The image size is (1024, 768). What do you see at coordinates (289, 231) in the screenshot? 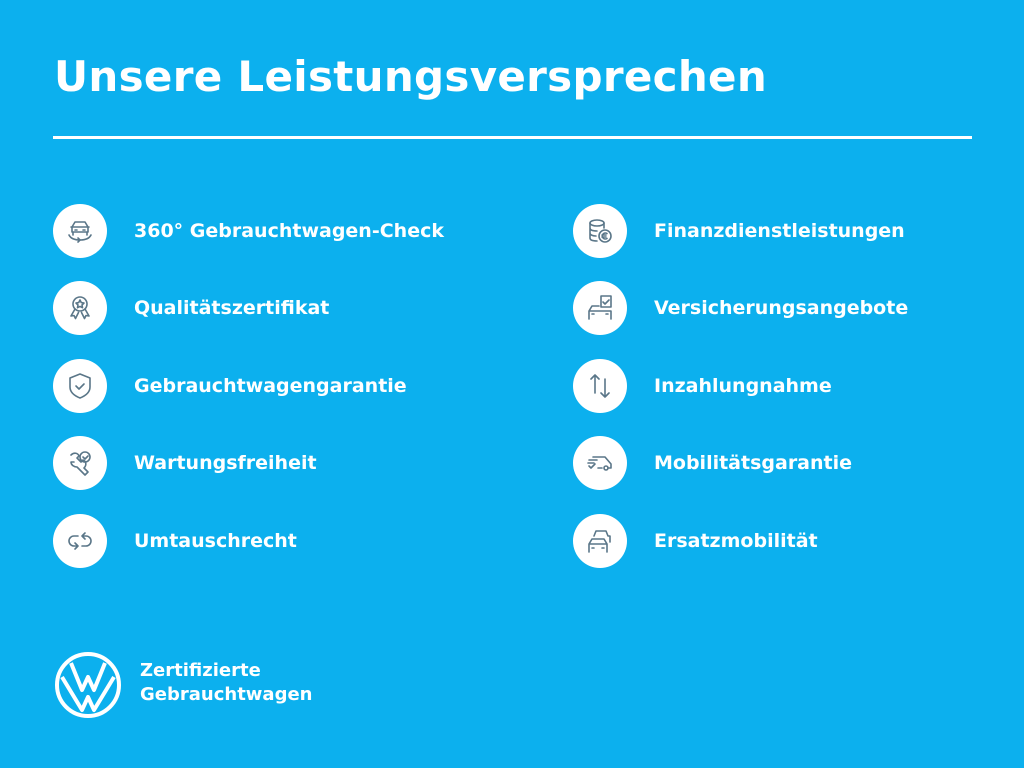
I see `item-label: 360° Gebrauchtwagen-Check` at bounding box center [289, 231].